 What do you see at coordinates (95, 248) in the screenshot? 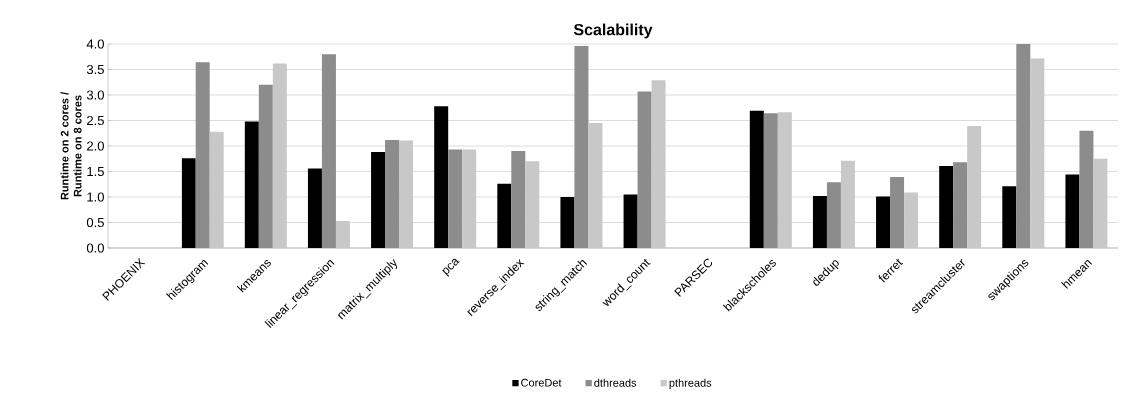
I see `y-tick-label: 0.0` at bounding box center [95, 248].